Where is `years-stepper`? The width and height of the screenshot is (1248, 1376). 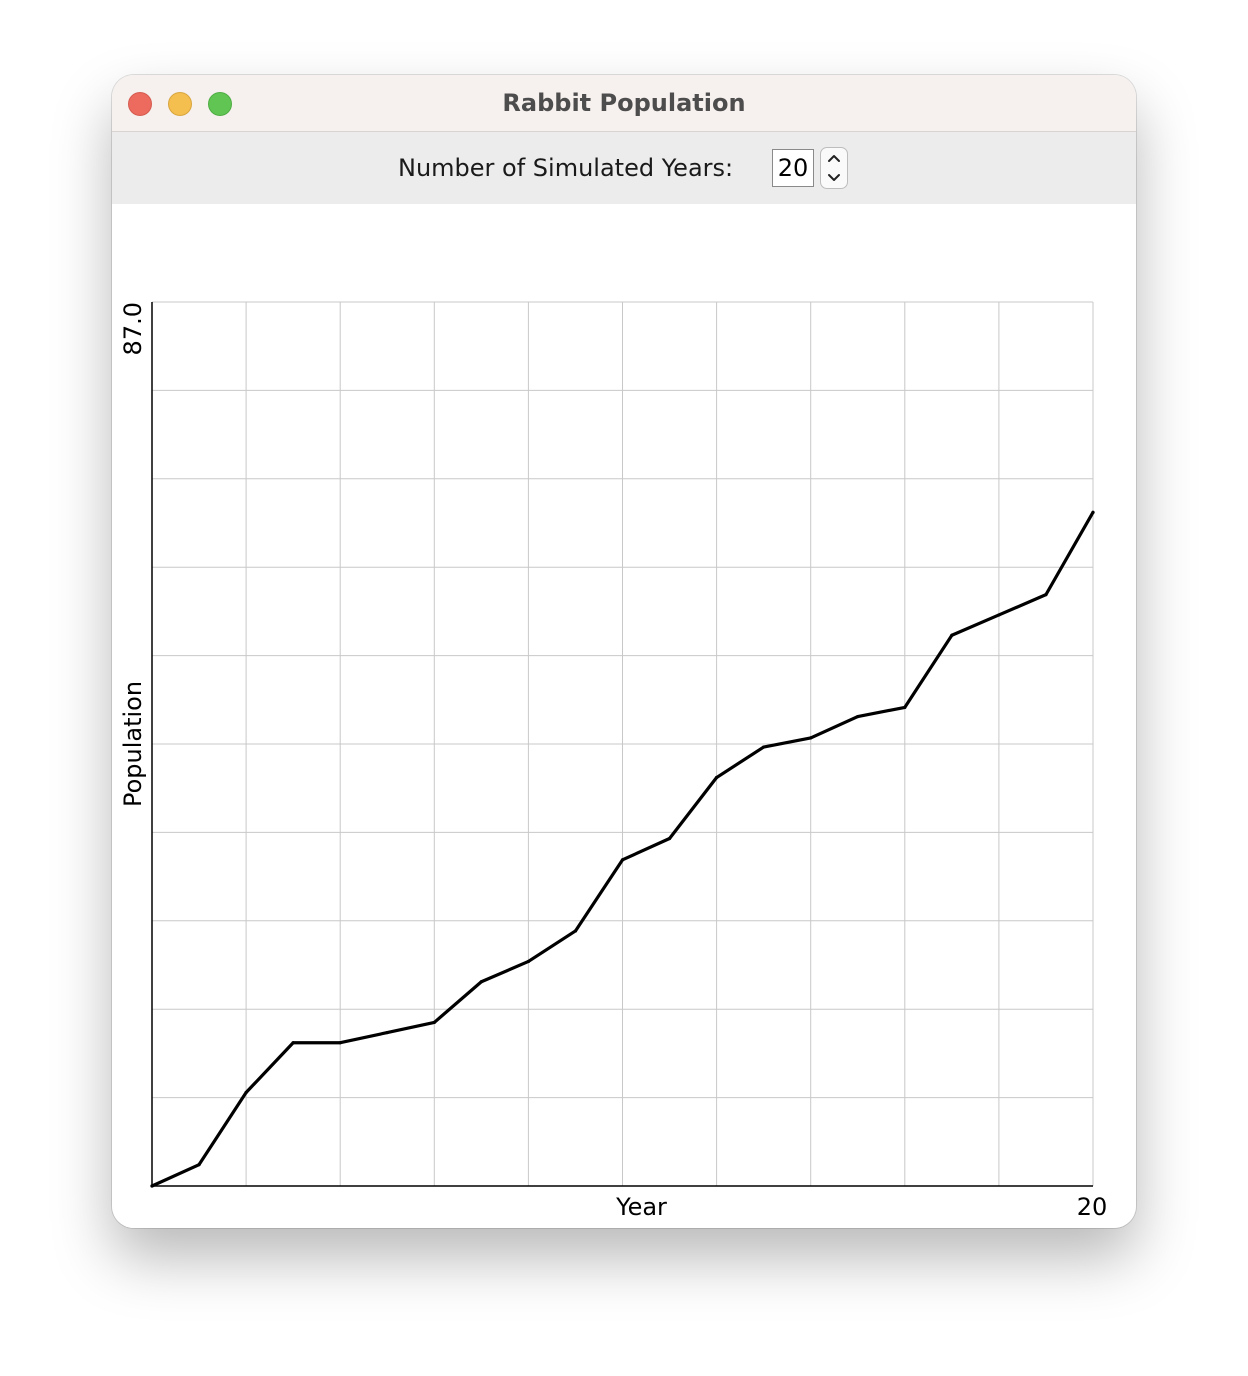
years-stepper is located at coordinates (834, 168).